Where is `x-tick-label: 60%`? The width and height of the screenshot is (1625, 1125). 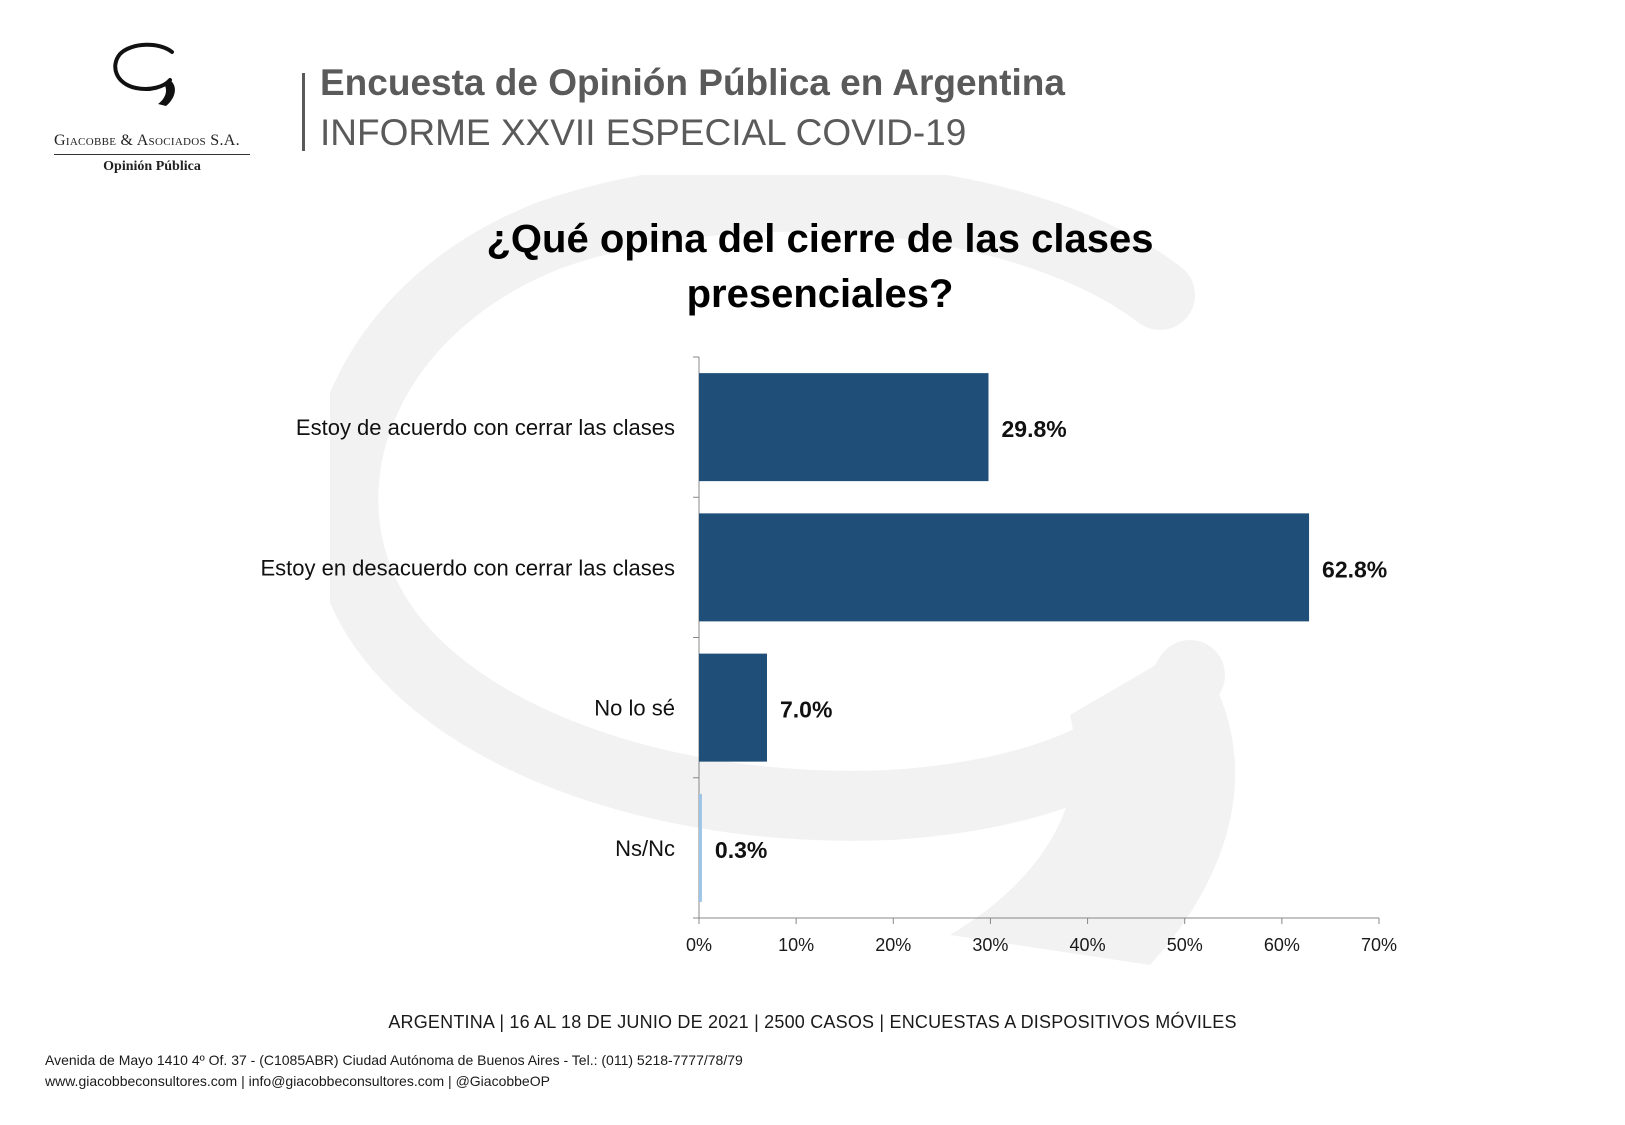 x-tick-label: 60% is located at coordinates (1282, 945).